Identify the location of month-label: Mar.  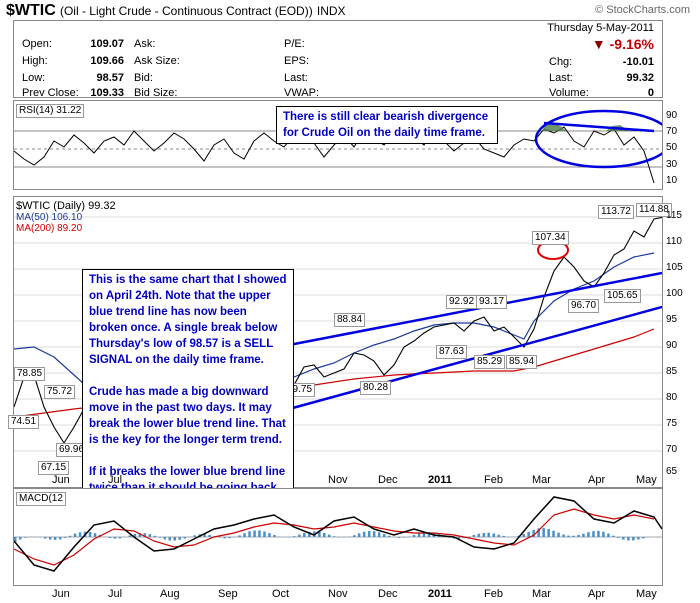
(541, 594).